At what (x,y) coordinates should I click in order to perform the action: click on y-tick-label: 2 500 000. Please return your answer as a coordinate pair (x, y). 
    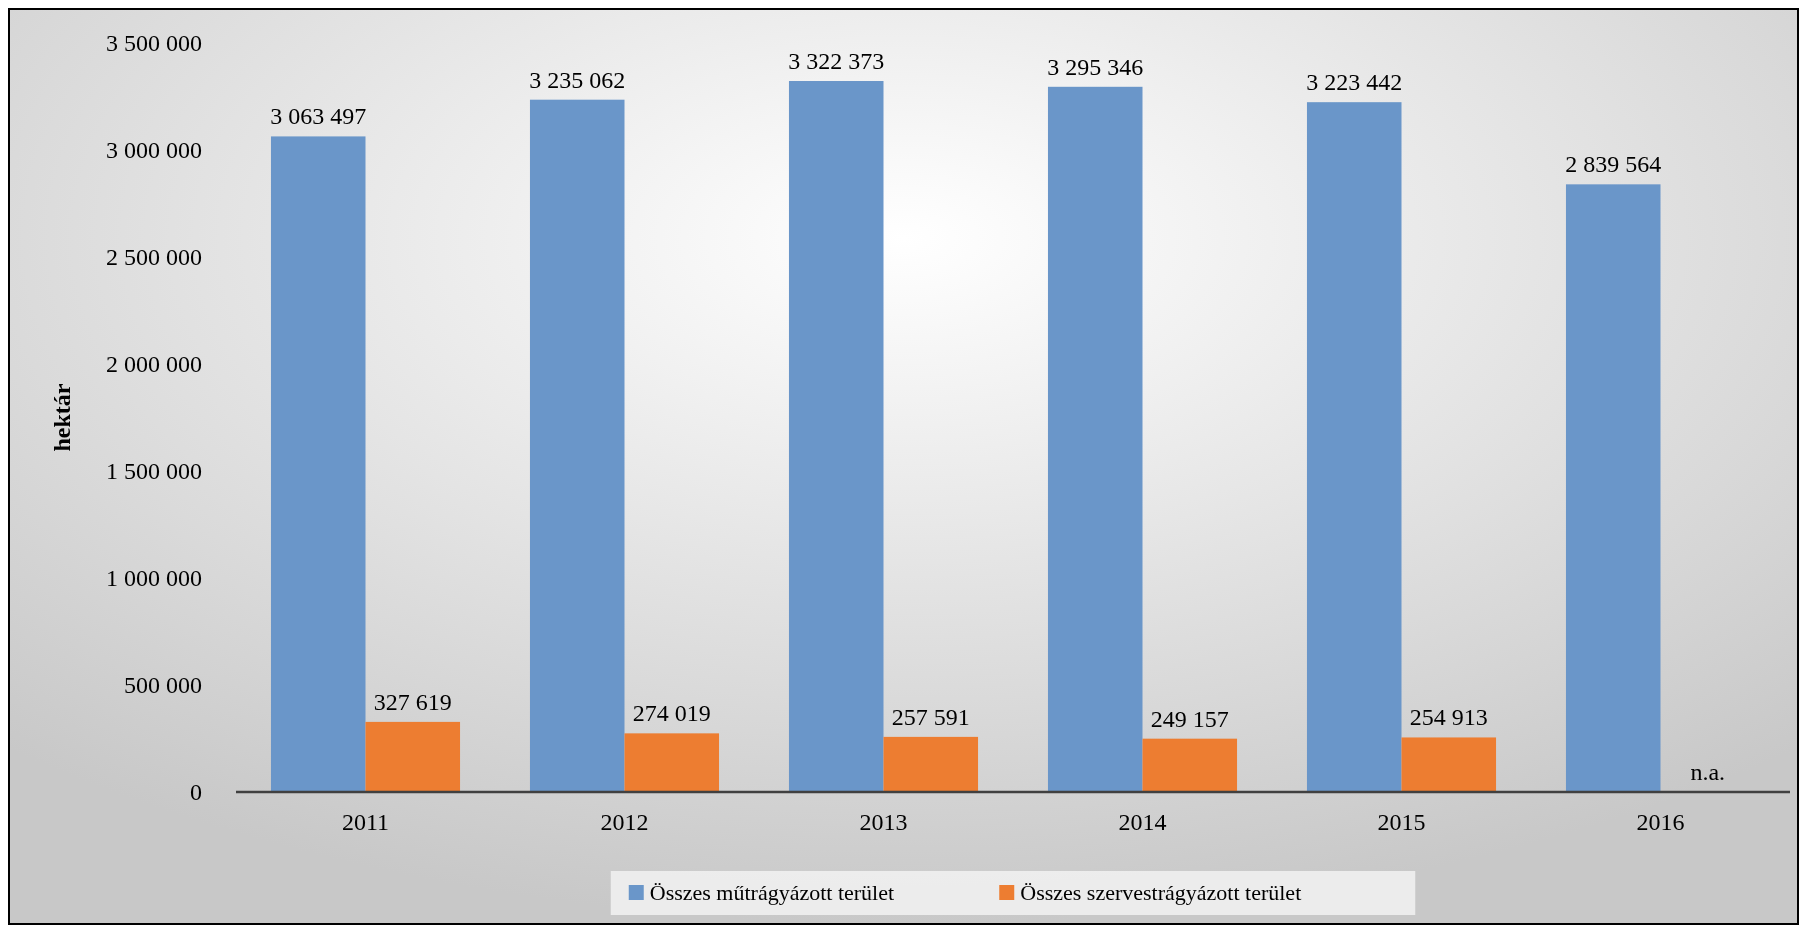
    Looking at the image, I should click on (154, 257).